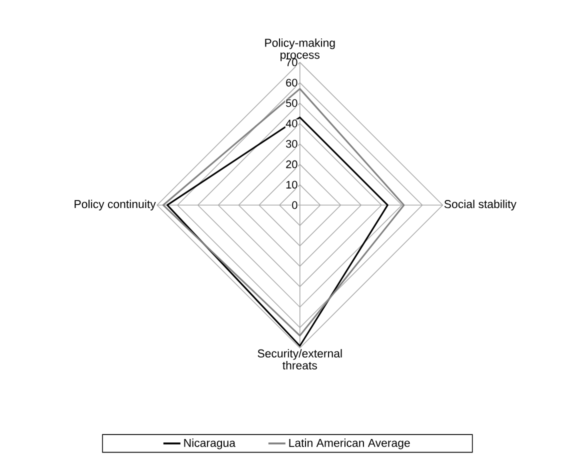 The image size is (575, 455). What do you see at coordinates (292, 82) in the screenshot?
I see `y-tick-label: 60` at bounding box center [292, 82].